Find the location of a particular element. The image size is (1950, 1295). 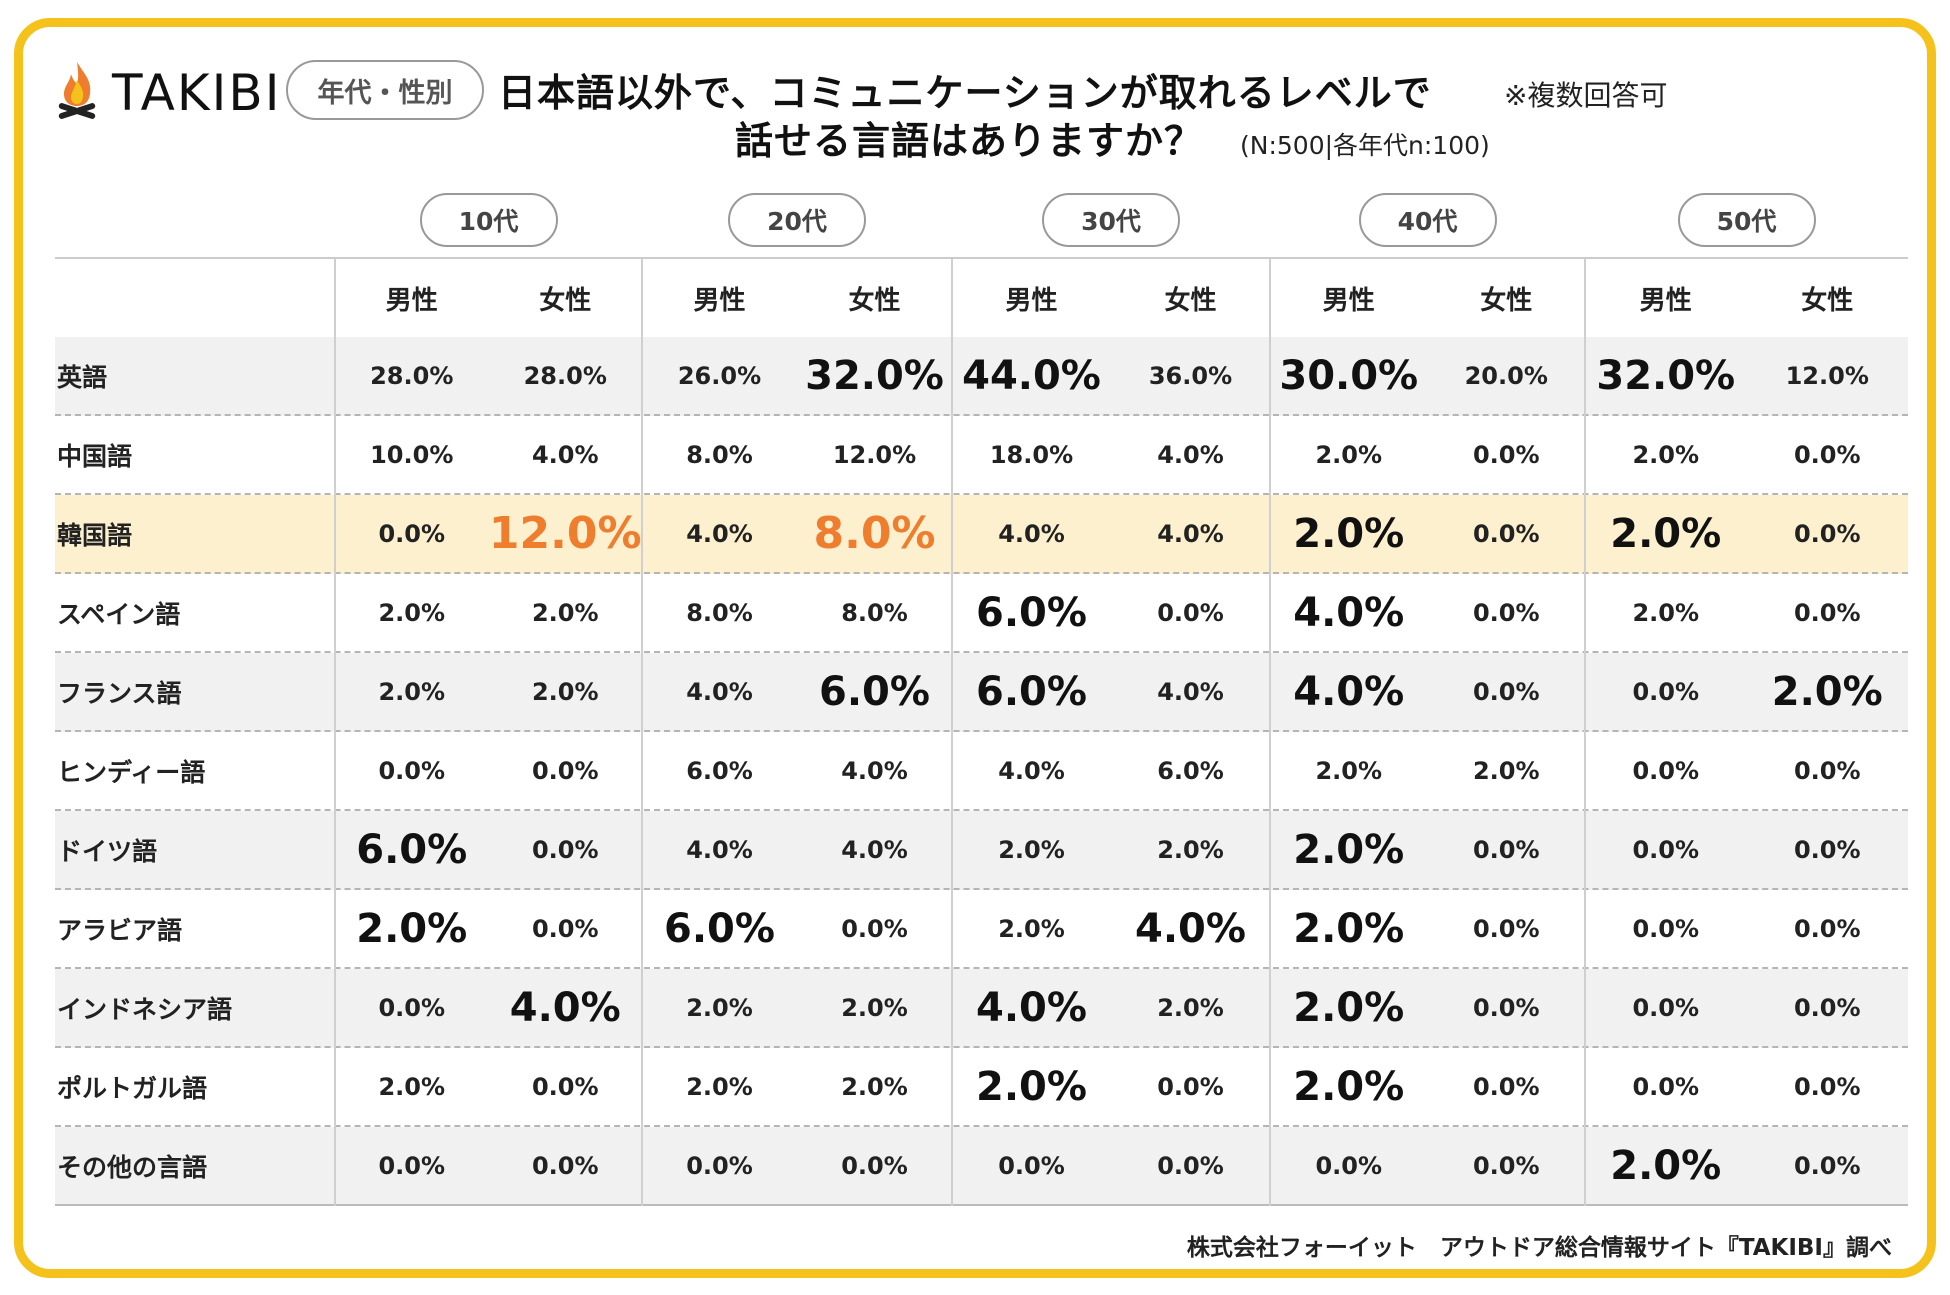

language-label: スペイン語 is located at coordinates (119, 614).